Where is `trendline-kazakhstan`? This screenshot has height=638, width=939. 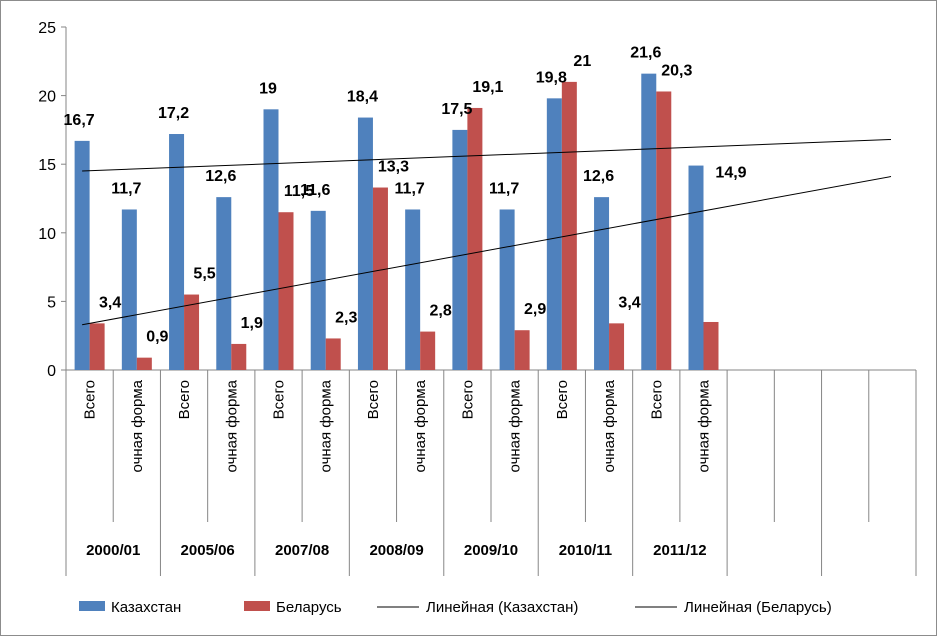 trendline-kazakhstan is located at coordinates (487, 155).